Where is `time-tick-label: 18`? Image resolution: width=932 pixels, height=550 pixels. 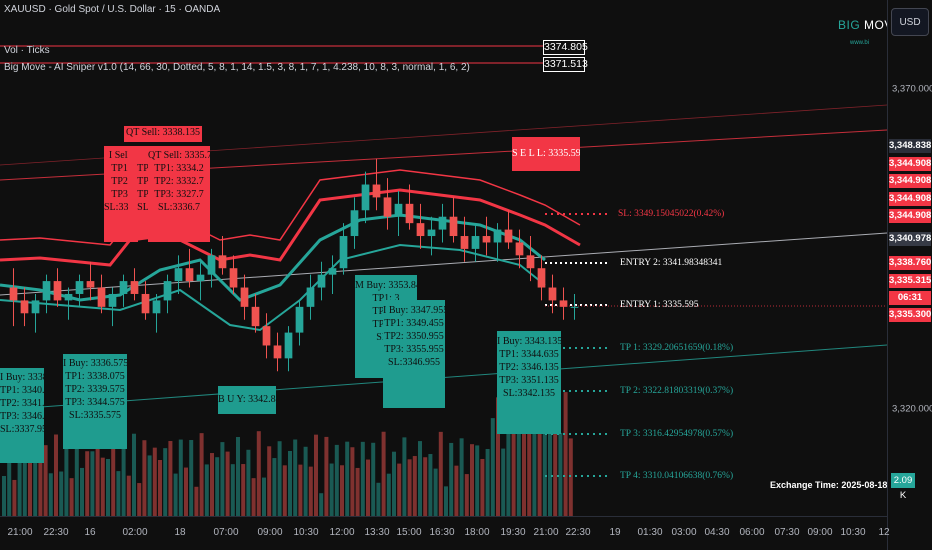
time-tick-label: 18 is located at coordinates (180, 532).